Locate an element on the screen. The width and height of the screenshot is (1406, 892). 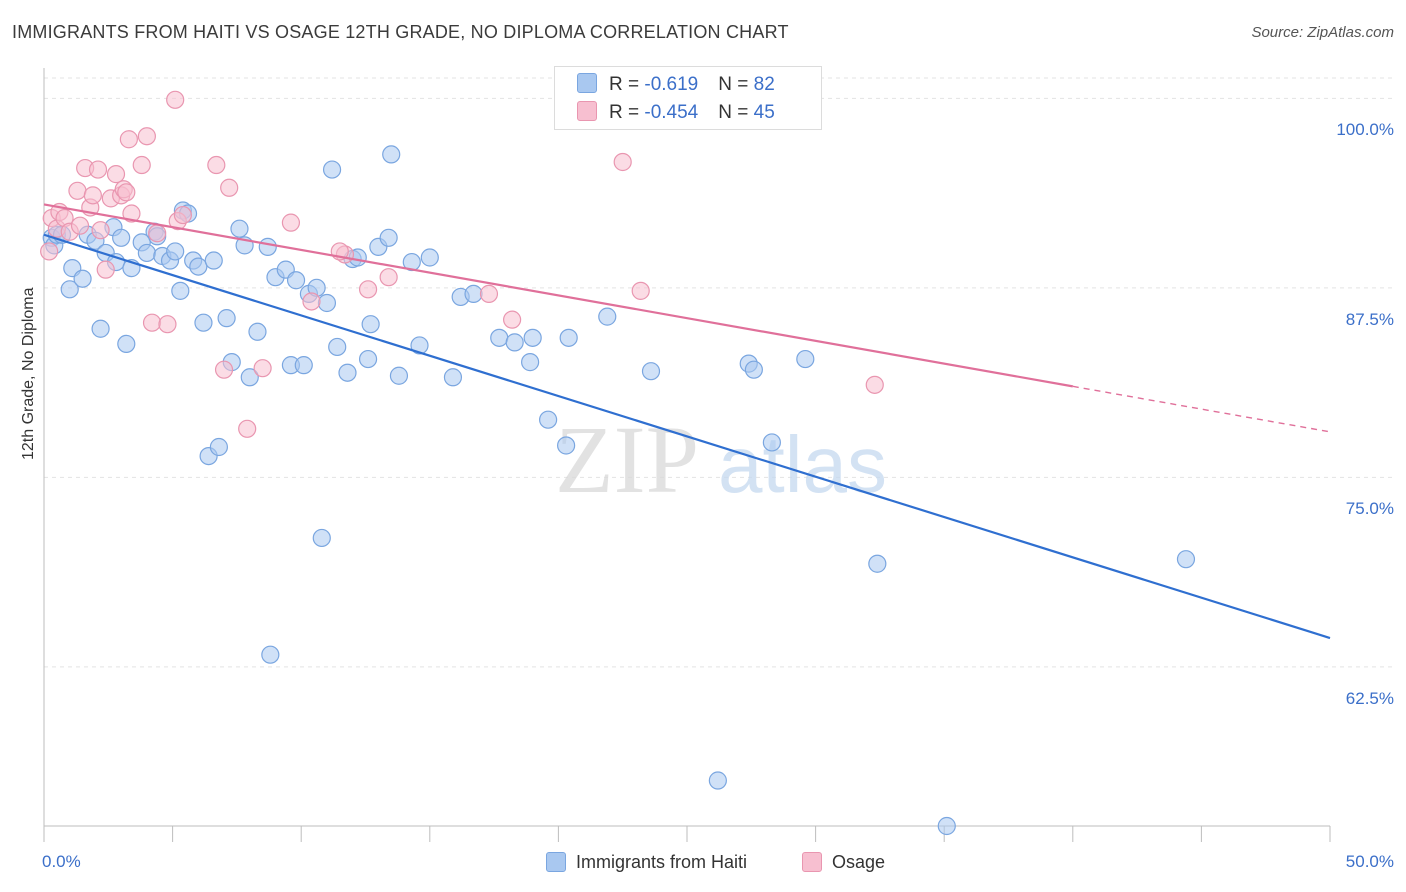
trend-line-osage-extension is located at coordinates (1201, 409).